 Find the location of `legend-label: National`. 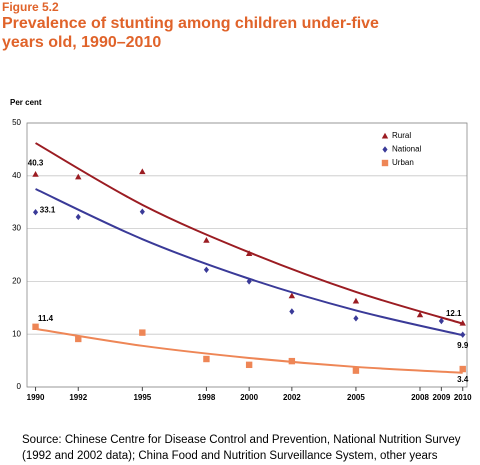

legend-label: National is located at coordinates (407, 149).